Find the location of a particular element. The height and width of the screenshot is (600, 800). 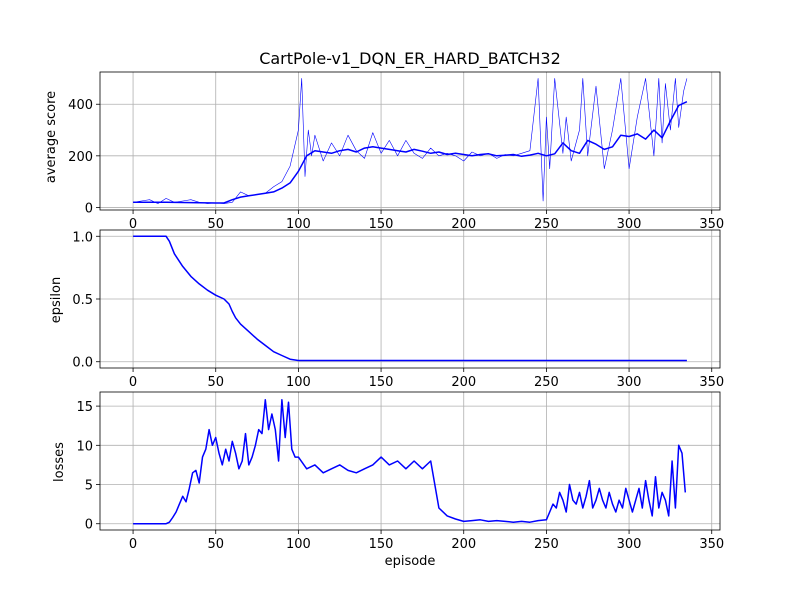

score-x-tick-label-5: 250 is located at coordinates (546, 224).